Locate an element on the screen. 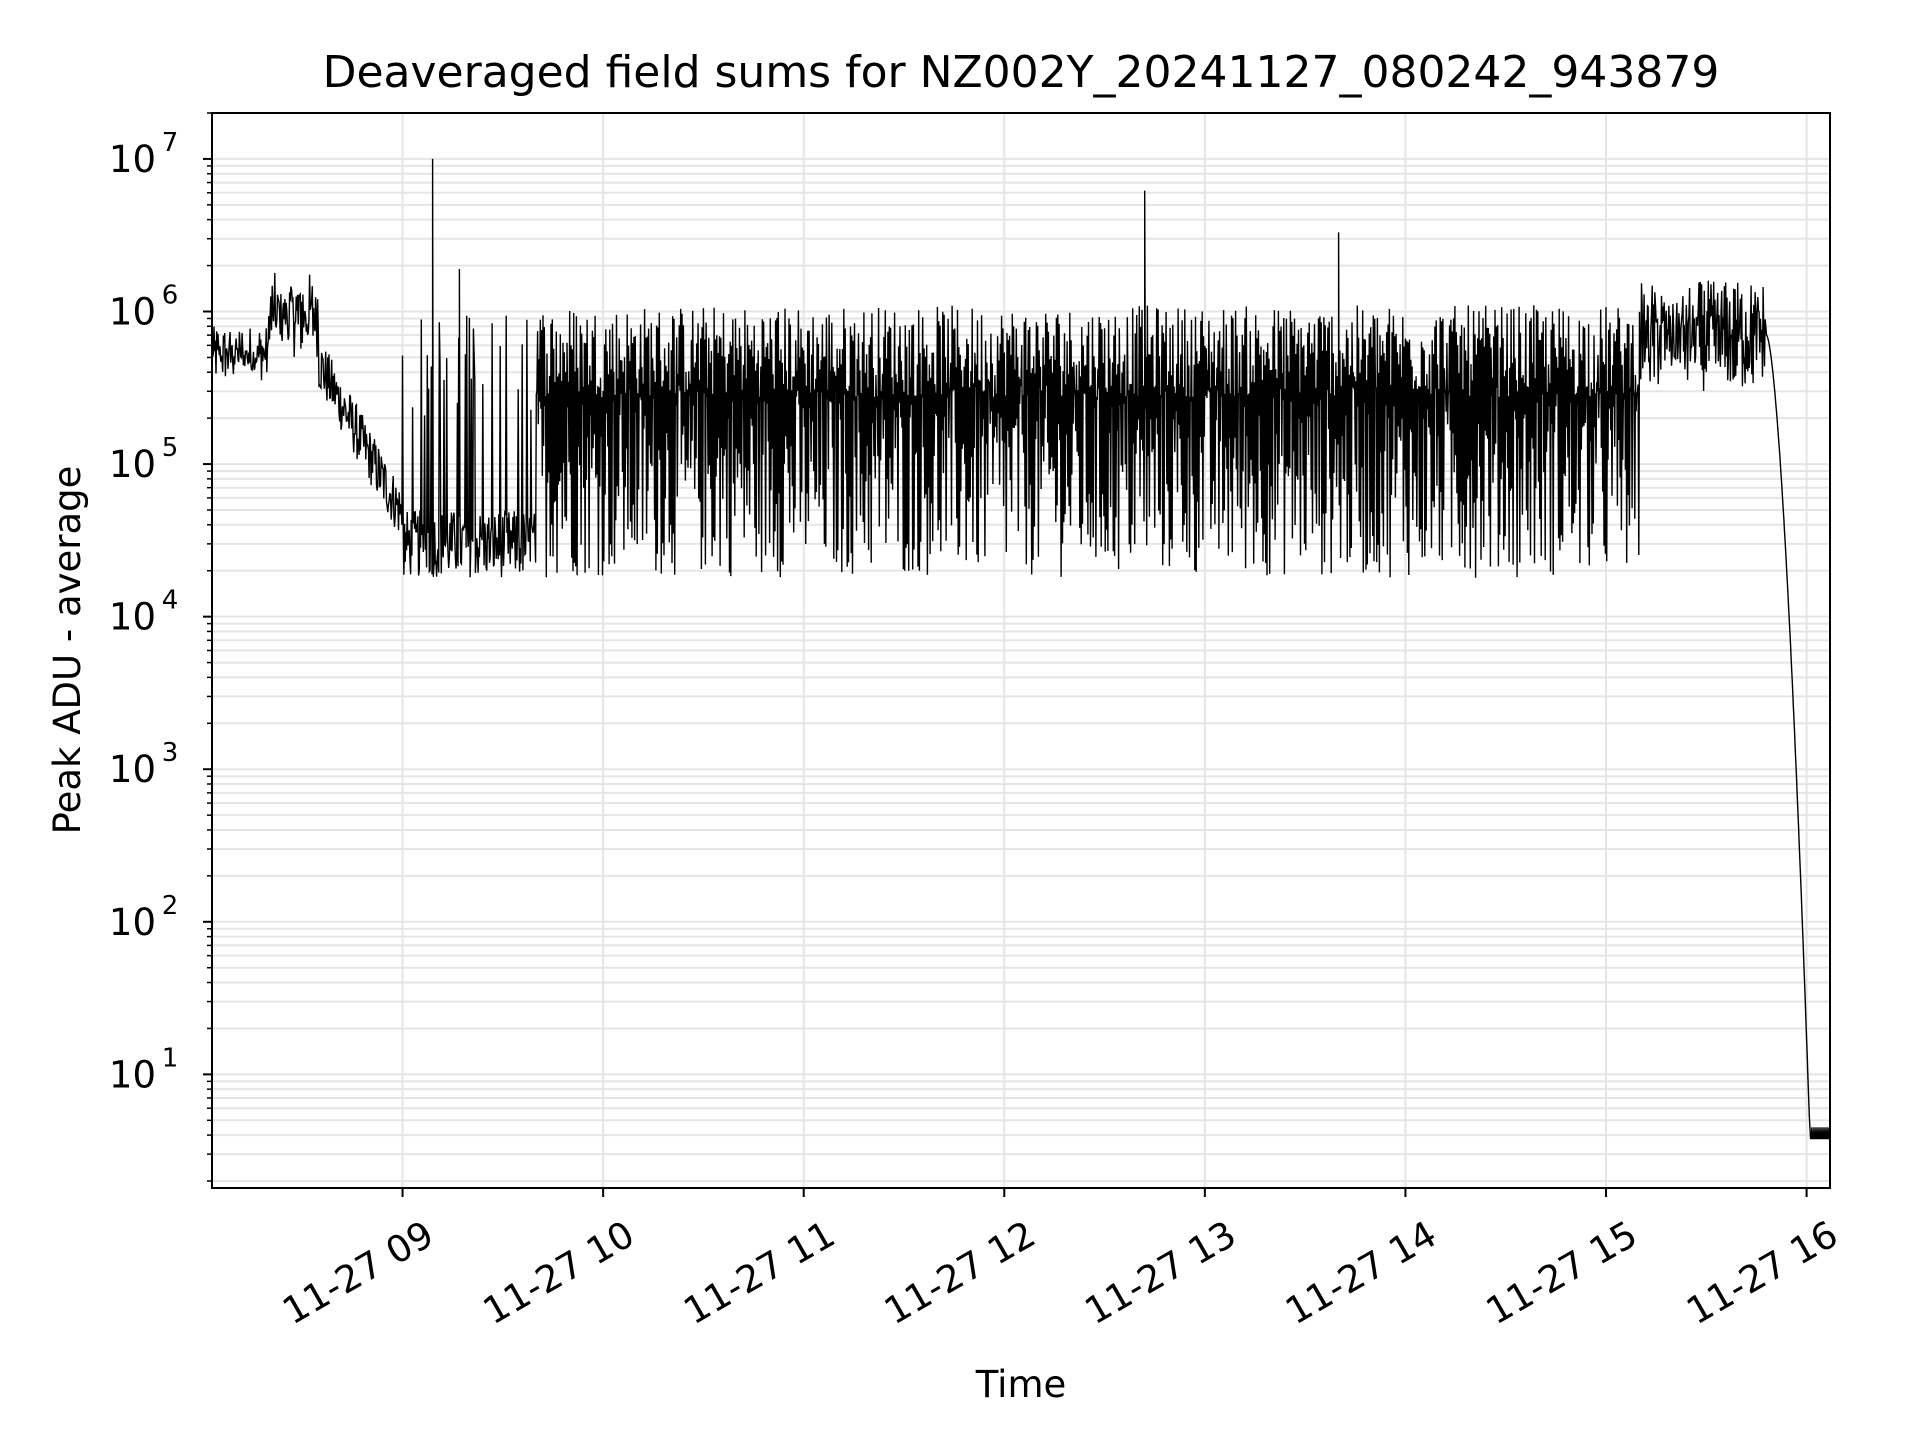 The height and width of the screenshot is (1440, 1920). y-tick-exponent: 4 is located at coordinates (170, 601).